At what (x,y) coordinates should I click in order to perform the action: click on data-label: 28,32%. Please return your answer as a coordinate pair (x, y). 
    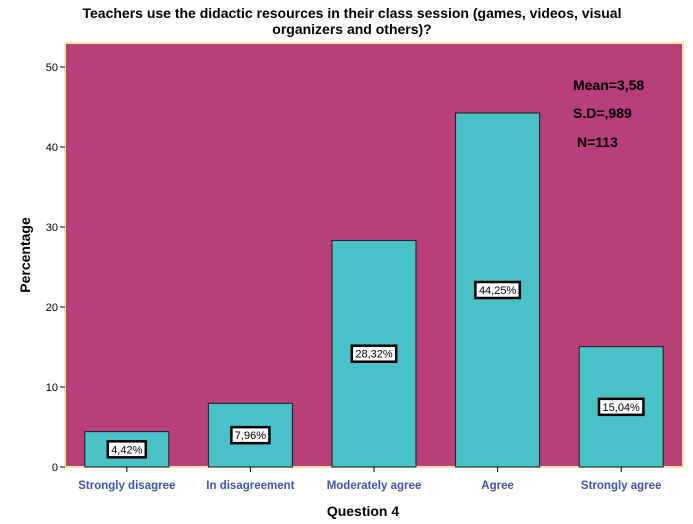
    Looking at the image, I should click on (374, 355).